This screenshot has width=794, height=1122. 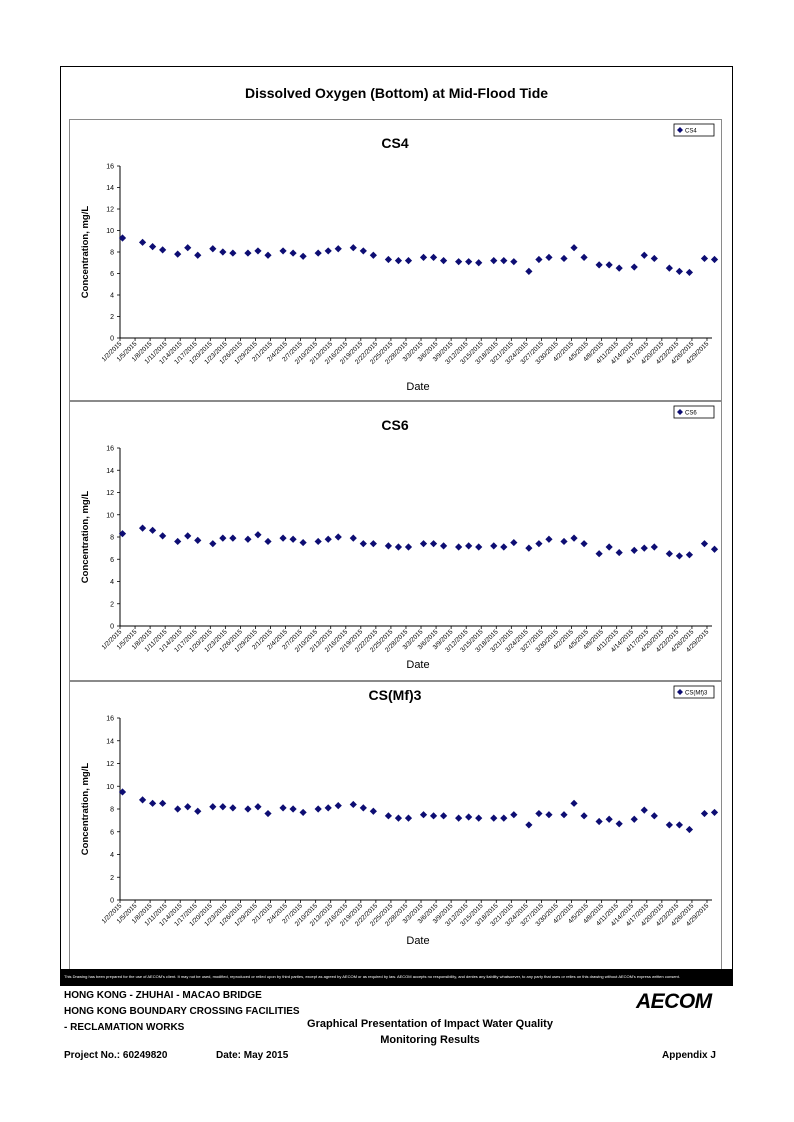 I want to click on y-axis-title-cs4: Concentration, mg/L, so click(x=85, y=252).